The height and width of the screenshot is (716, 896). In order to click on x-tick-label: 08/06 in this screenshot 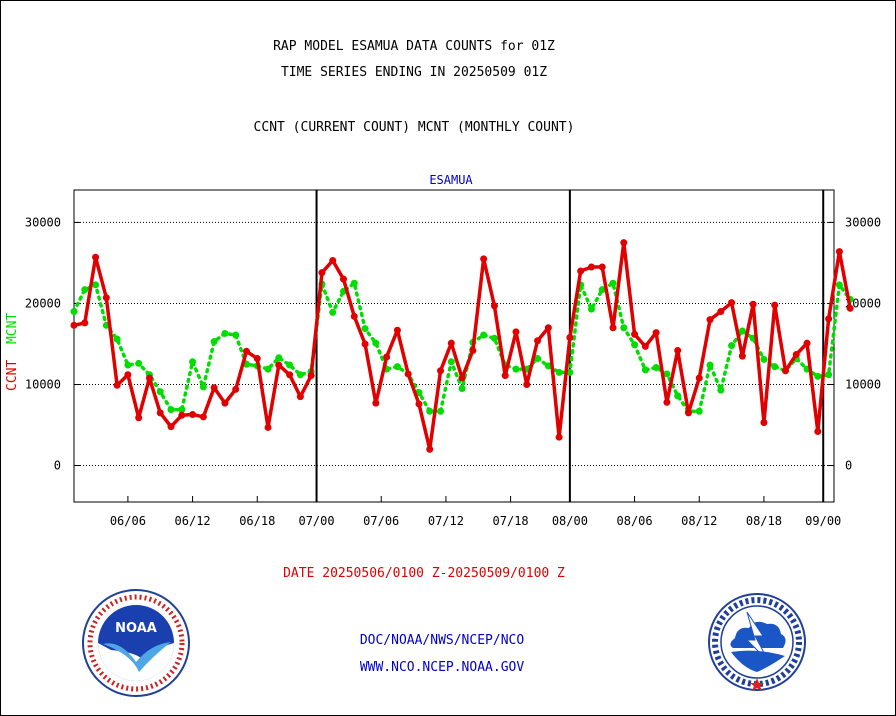, I will do `click(635, 521)`.